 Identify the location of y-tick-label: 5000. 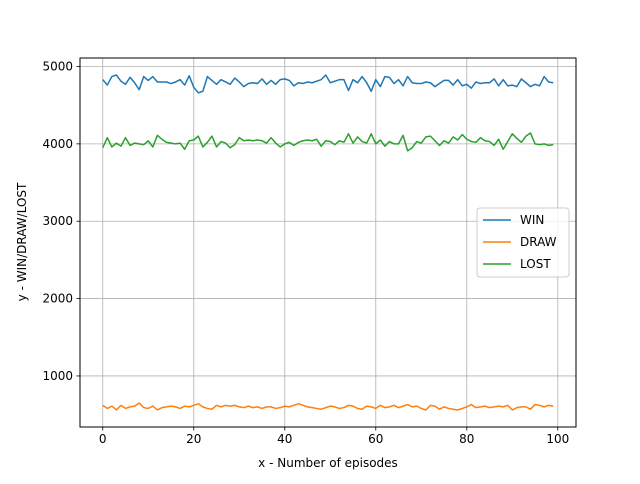
(57, 67).